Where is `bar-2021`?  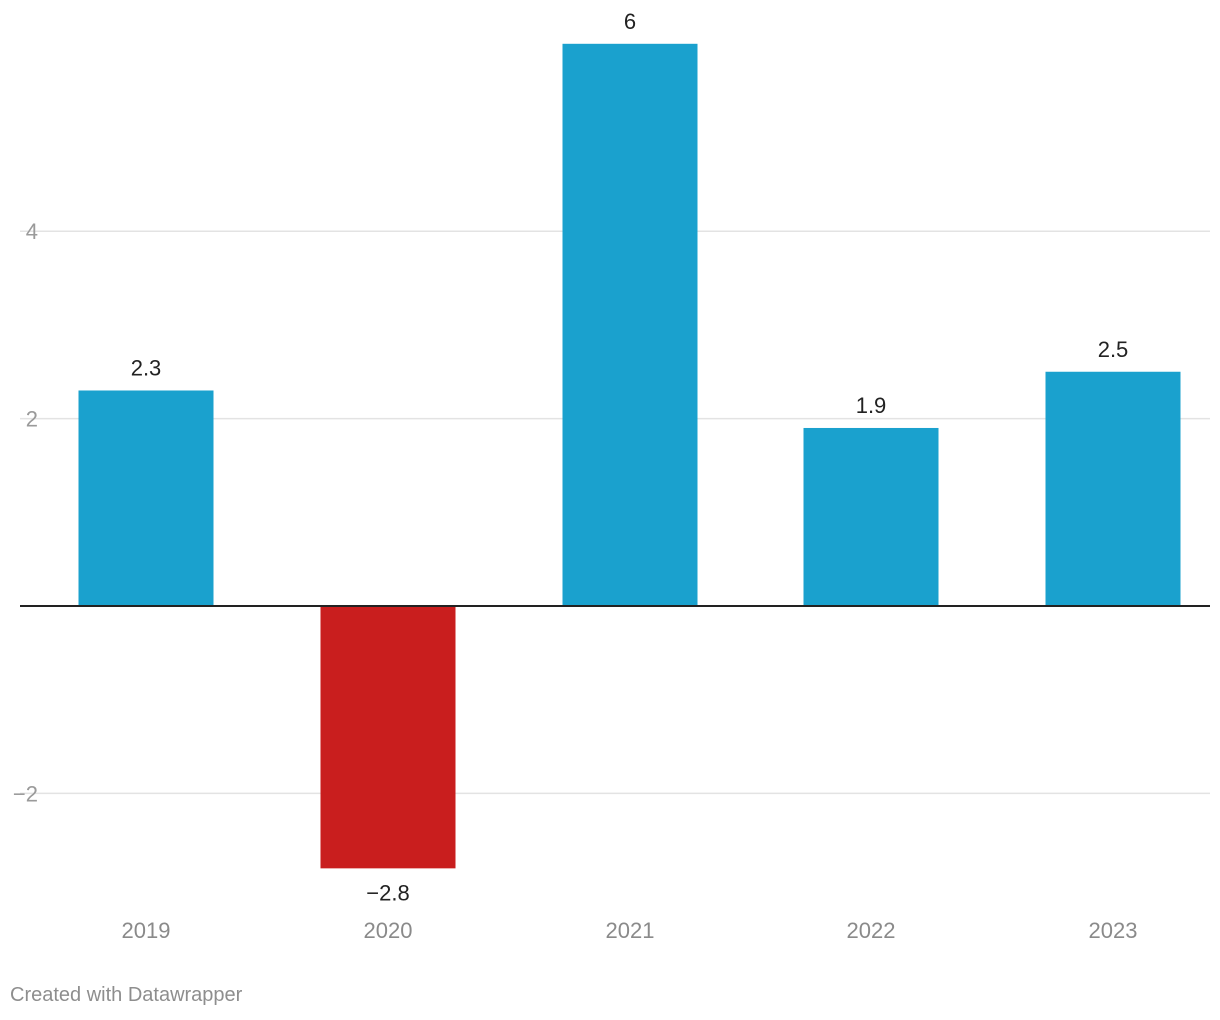 bar-2021 is located at coordinates (630, 325).